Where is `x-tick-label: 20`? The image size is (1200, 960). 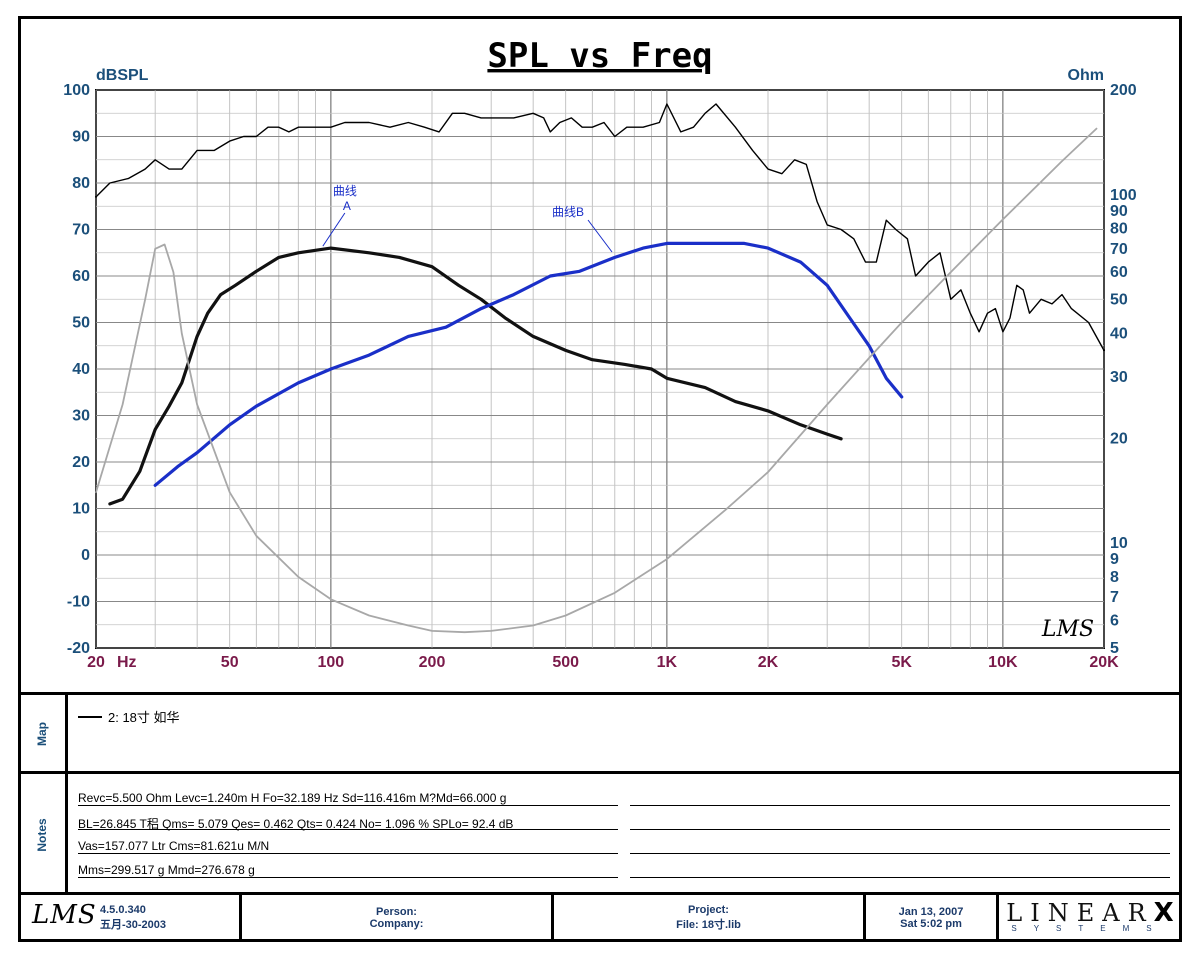 x-tick-label: 20 is located at coordinates (96, 662).